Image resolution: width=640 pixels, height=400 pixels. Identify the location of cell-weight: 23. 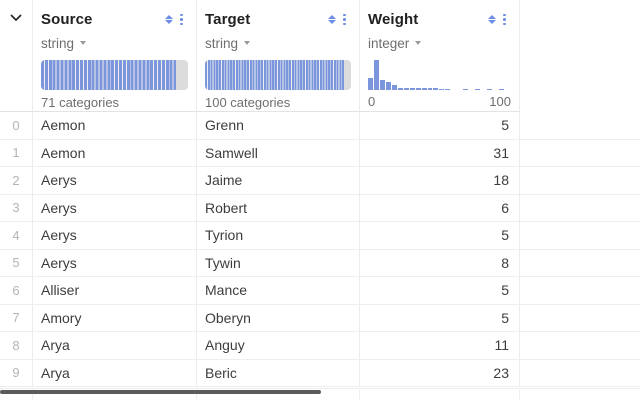
(440, 373).